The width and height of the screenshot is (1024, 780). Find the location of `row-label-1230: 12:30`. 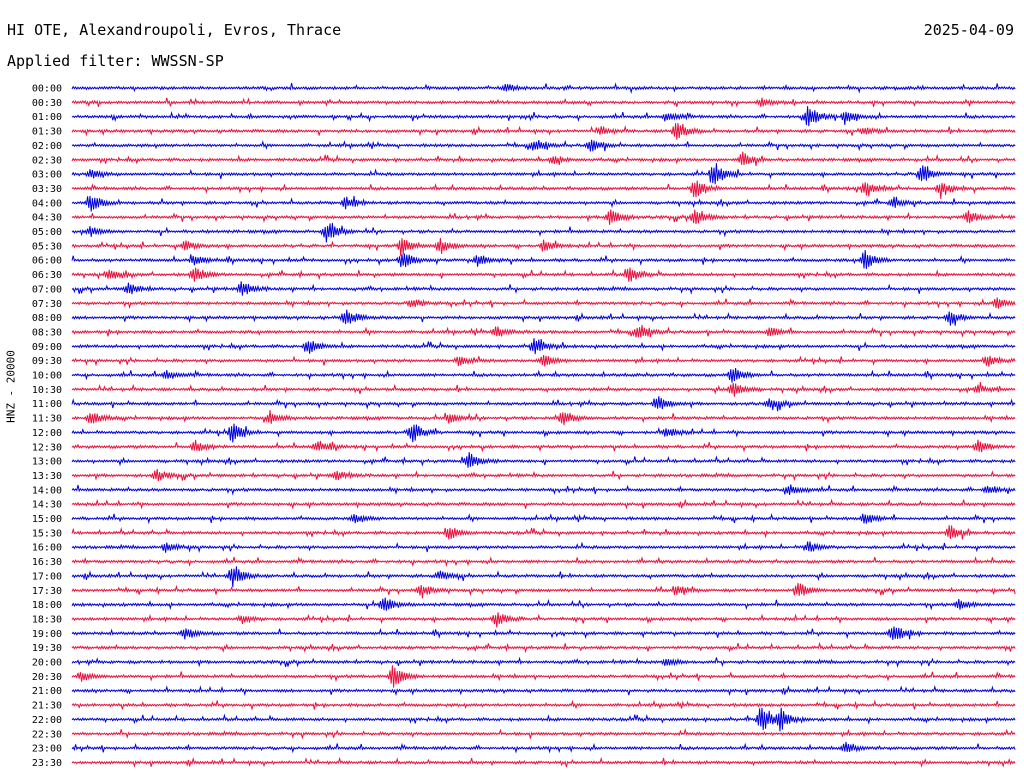

row-label-1230: 12:30 is located at coordinates (47, 447).